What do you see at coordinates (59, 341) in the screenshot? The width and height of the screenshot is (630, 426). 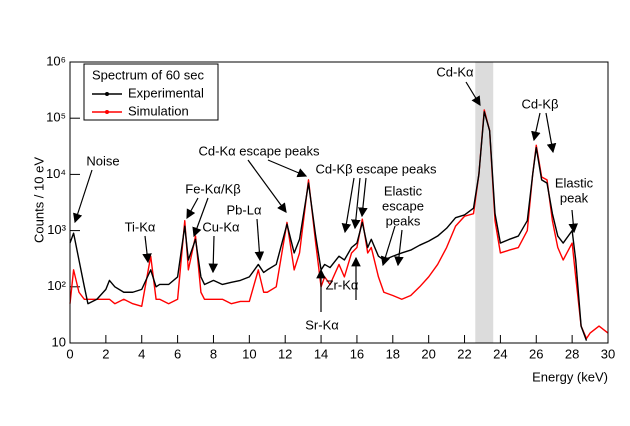 I see `y-tick-label: 10` at bounding box center [59, 341].